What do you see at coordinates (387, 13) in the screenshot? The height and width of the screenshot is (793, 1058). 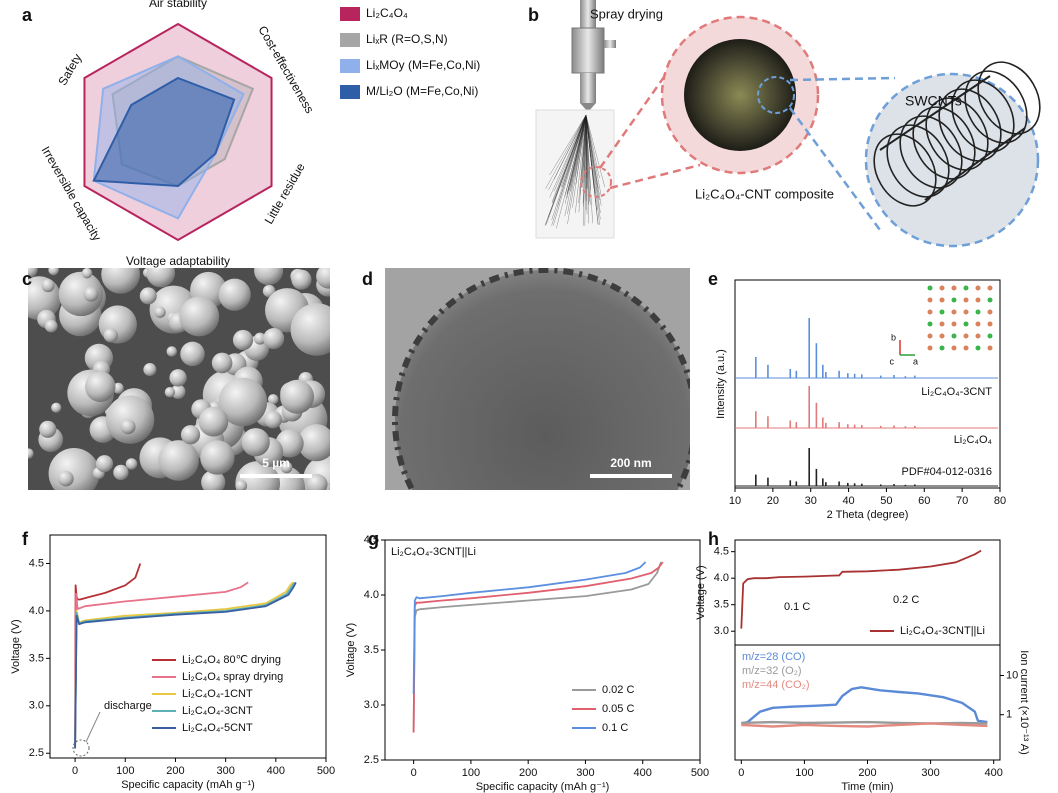 I see `legend-label: Li₂C₄O₄` at bounding box center [387, 13].